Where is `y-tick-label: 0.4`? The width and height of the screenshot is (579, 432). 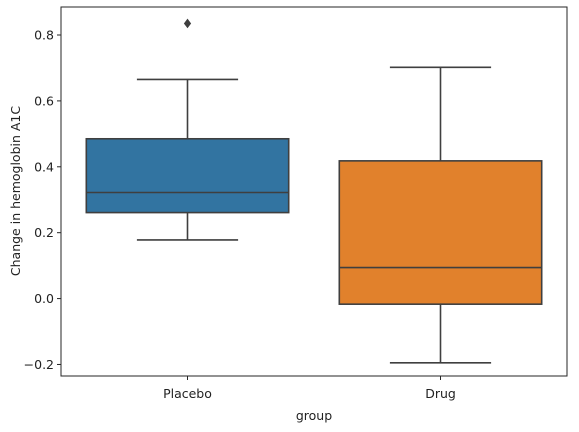 y-tick-label: 0.4 is located at coordinates (44, 166).